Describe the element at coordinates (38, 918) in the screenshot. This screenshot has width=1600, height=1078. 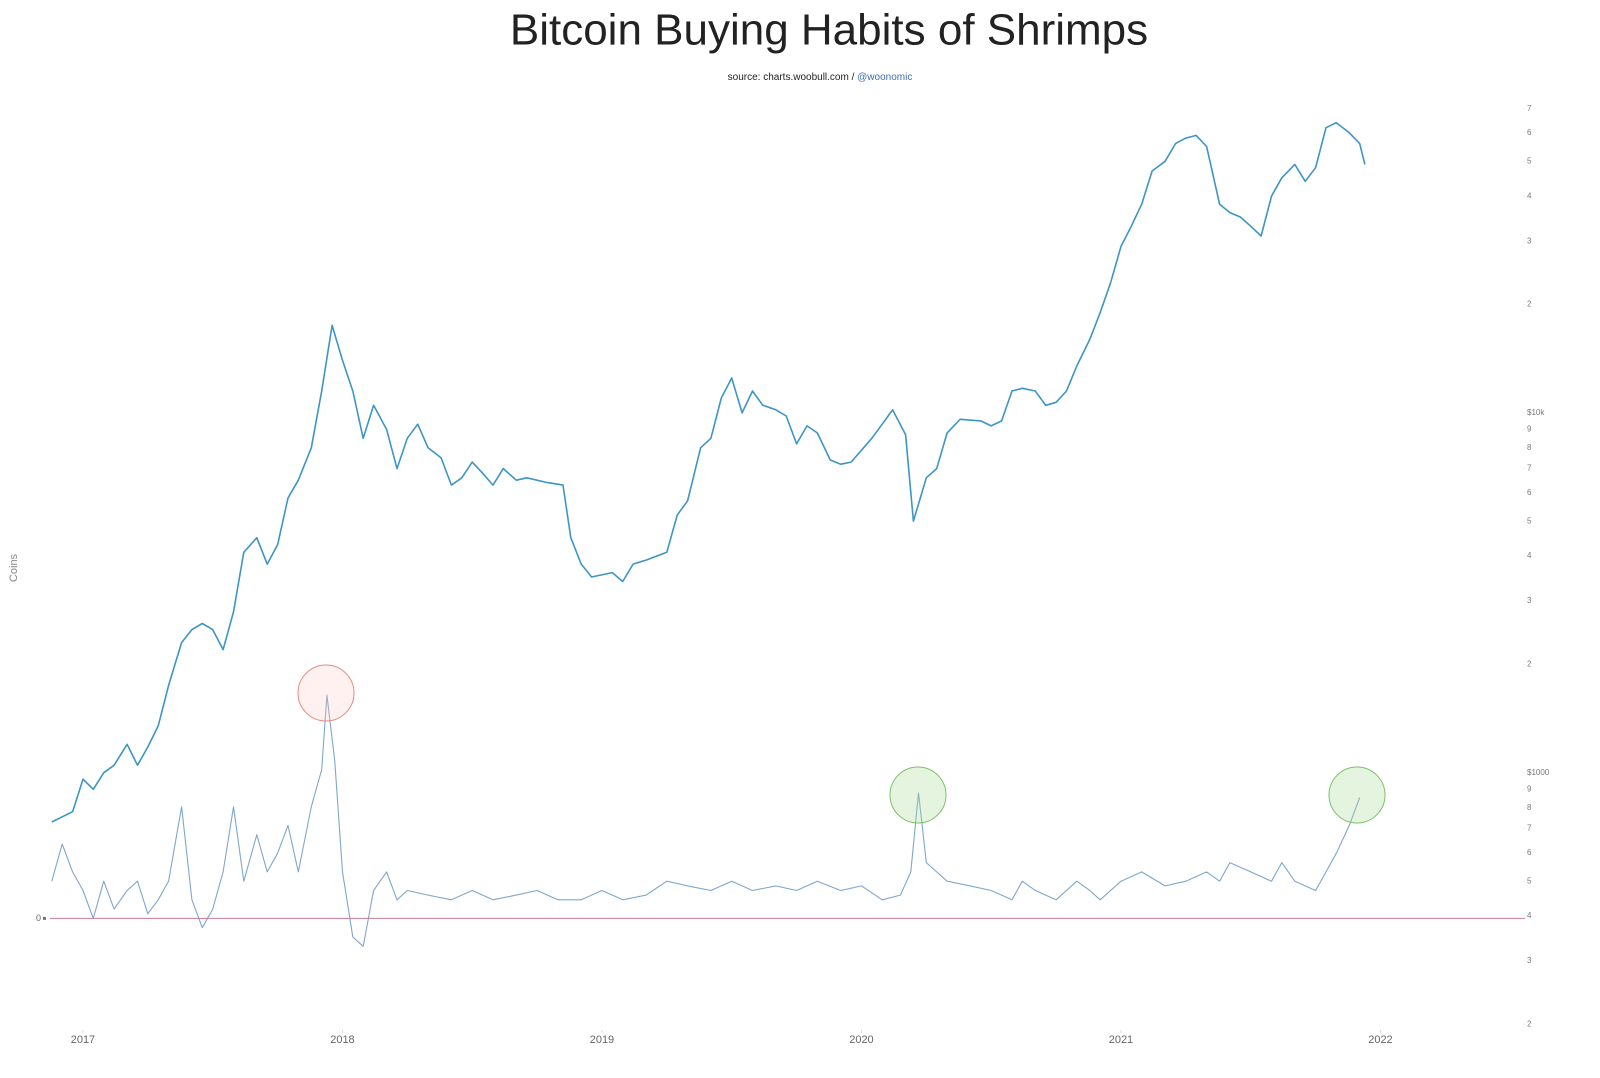
I see `y-tick-label: 0` at that location.